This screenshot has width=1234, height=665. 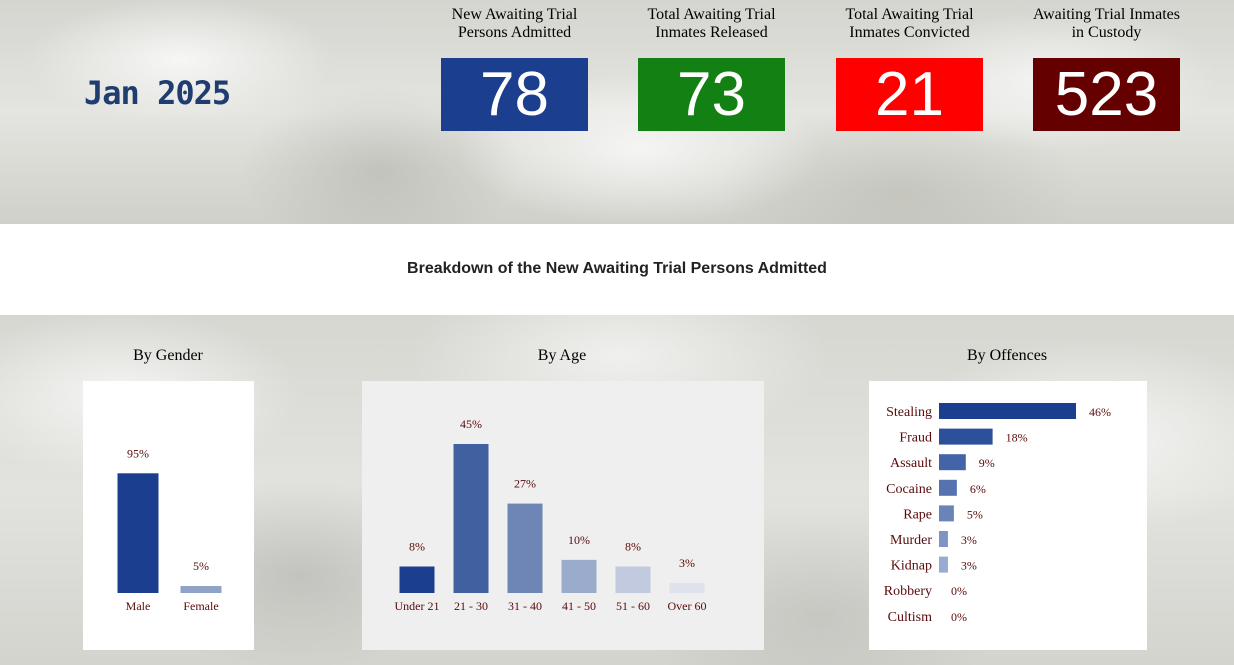 What do you see at coordinates (579, 540) in the screenshot?
I see `data-label: 10%` at bounding box center [579, 540].